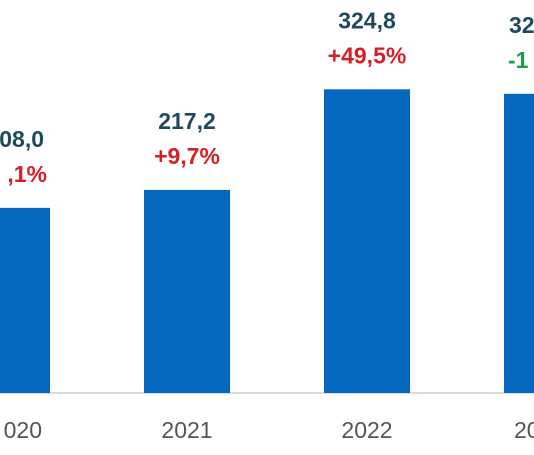 The height and width of the screenshot is (455, 534). Describe the element at coordinates (187, 156) in the screenshot. I see `change-label: +9,7%` at that location.